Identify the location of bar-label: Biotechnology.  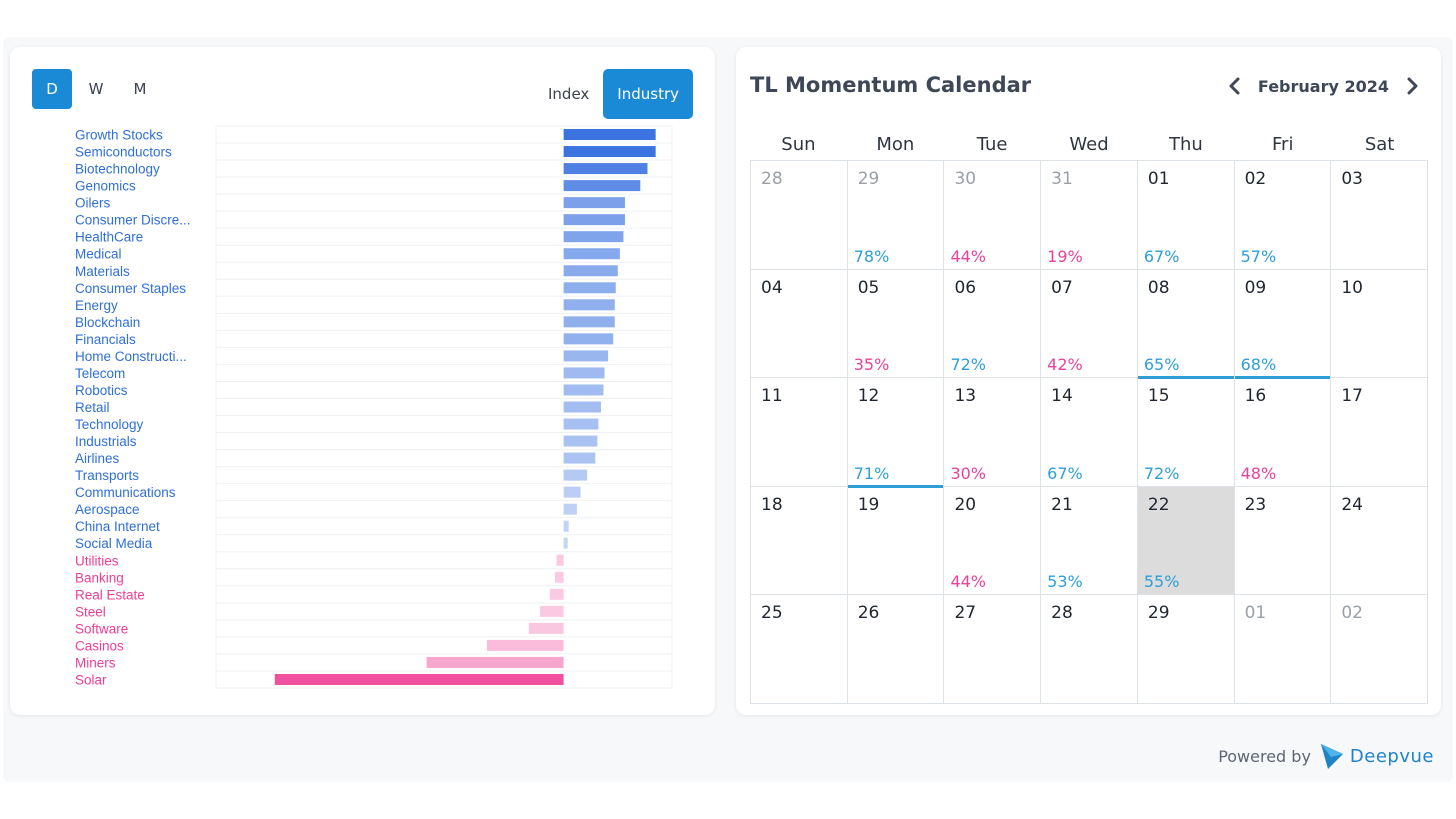
(117, 169).